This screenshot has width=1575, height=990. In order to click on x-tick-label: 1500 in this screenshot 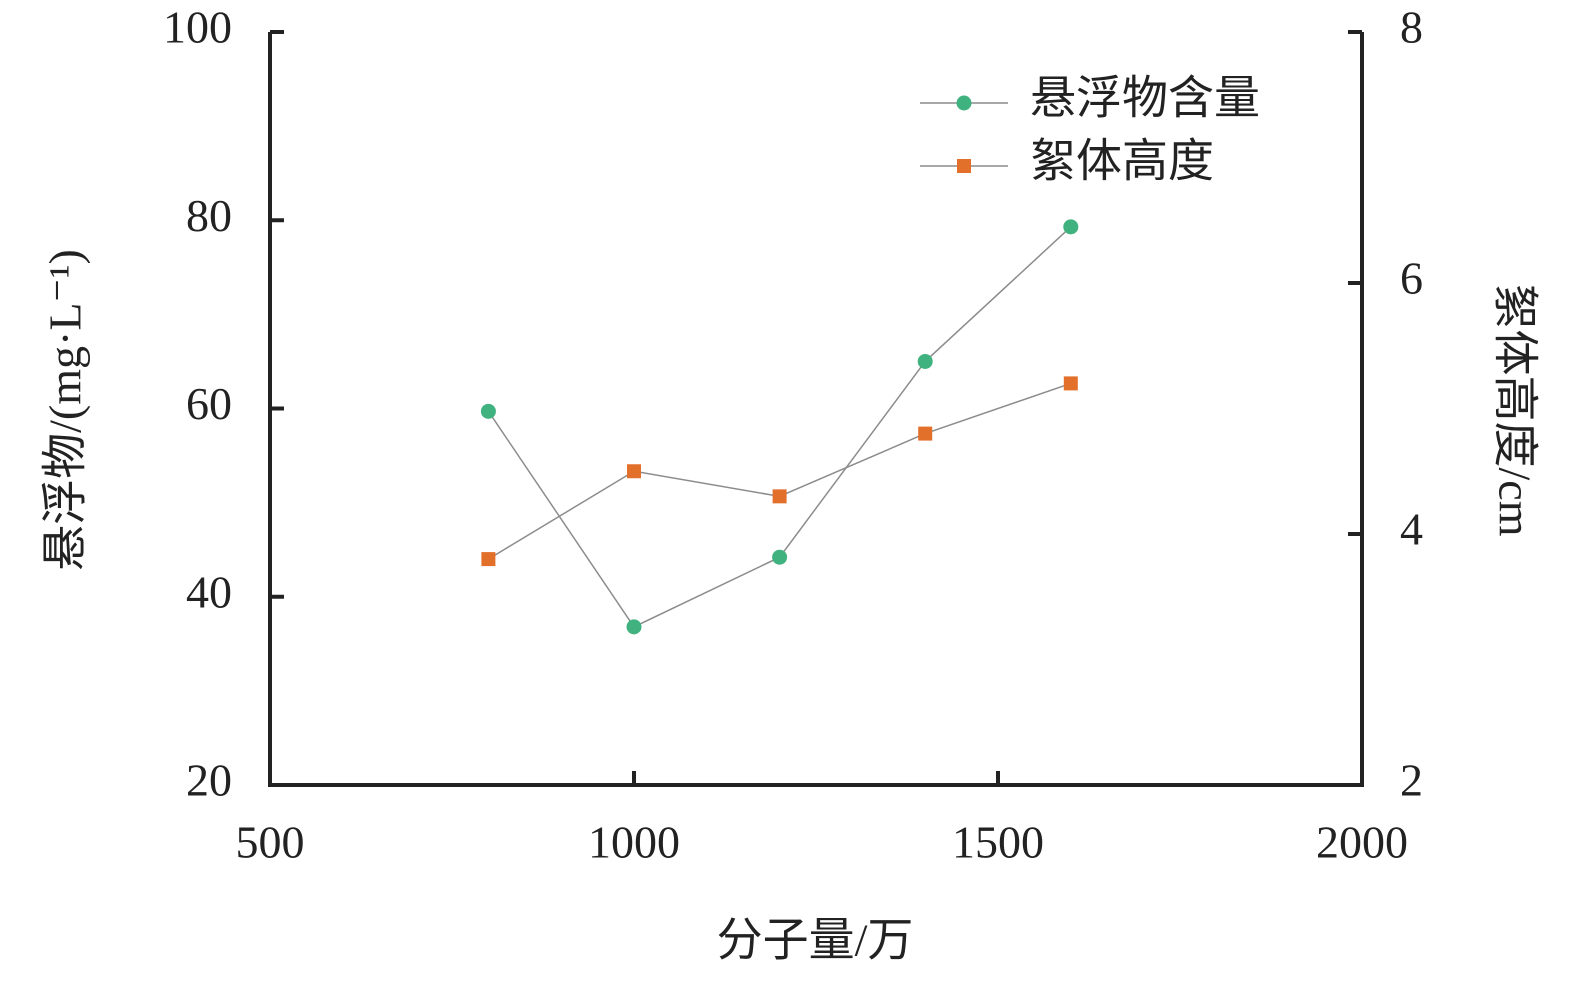, I will do `click(998, 842)`.